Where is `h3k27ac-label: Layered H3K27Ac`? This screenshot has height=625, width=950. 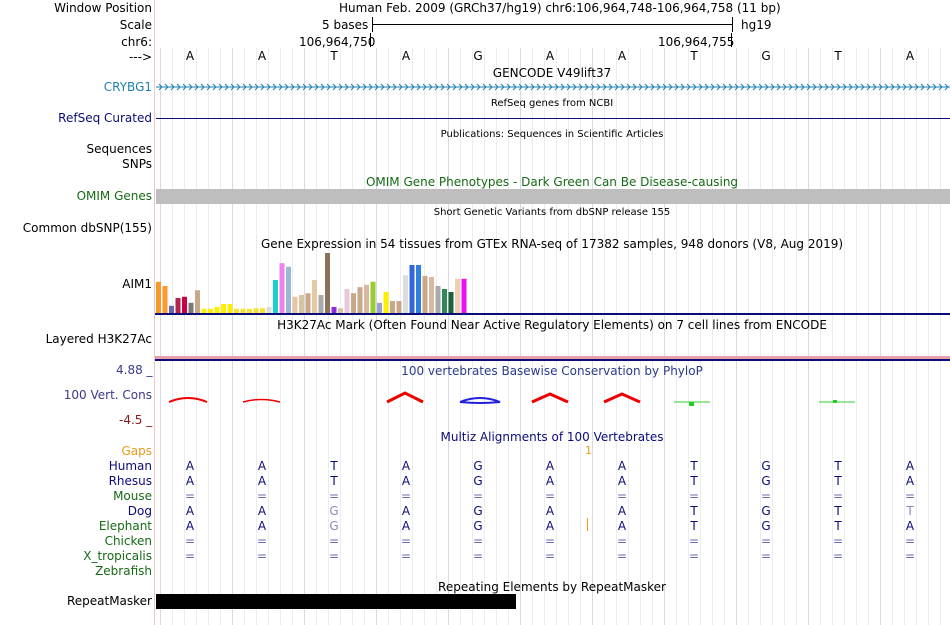
h3k27ac-label: Layered H3K27Ac is located at coordinates (98, 339).